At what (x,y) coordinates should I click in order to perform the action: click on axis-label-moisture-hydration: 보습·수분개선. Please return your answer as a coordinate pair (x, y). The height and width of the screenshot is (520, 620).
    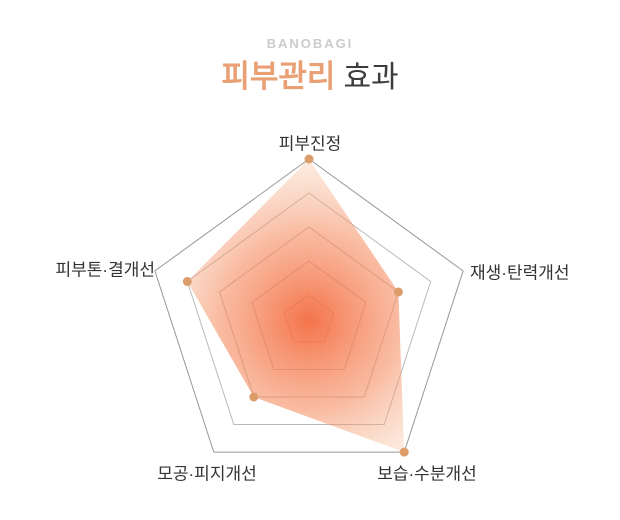
    Looking at the image, I should click on (427, 474).